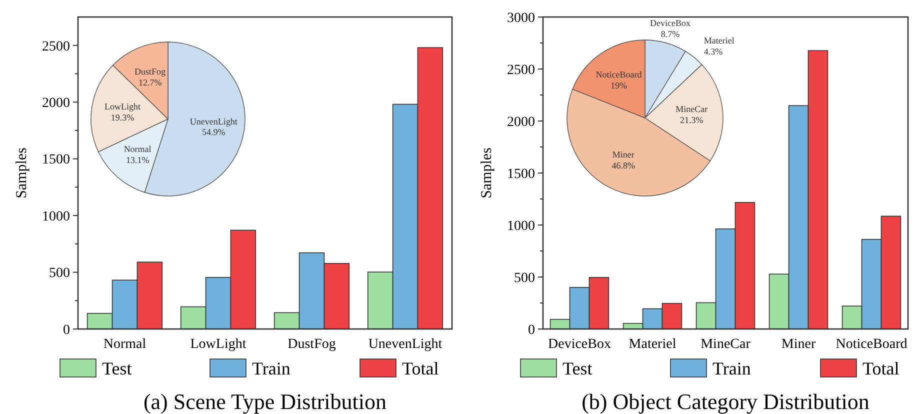 This screenshot has width=920, height=414. What do you see at coordinates (719, 40) in the screenshot?
I see `slice-label: Materiel` at bounding box center [719, 40].